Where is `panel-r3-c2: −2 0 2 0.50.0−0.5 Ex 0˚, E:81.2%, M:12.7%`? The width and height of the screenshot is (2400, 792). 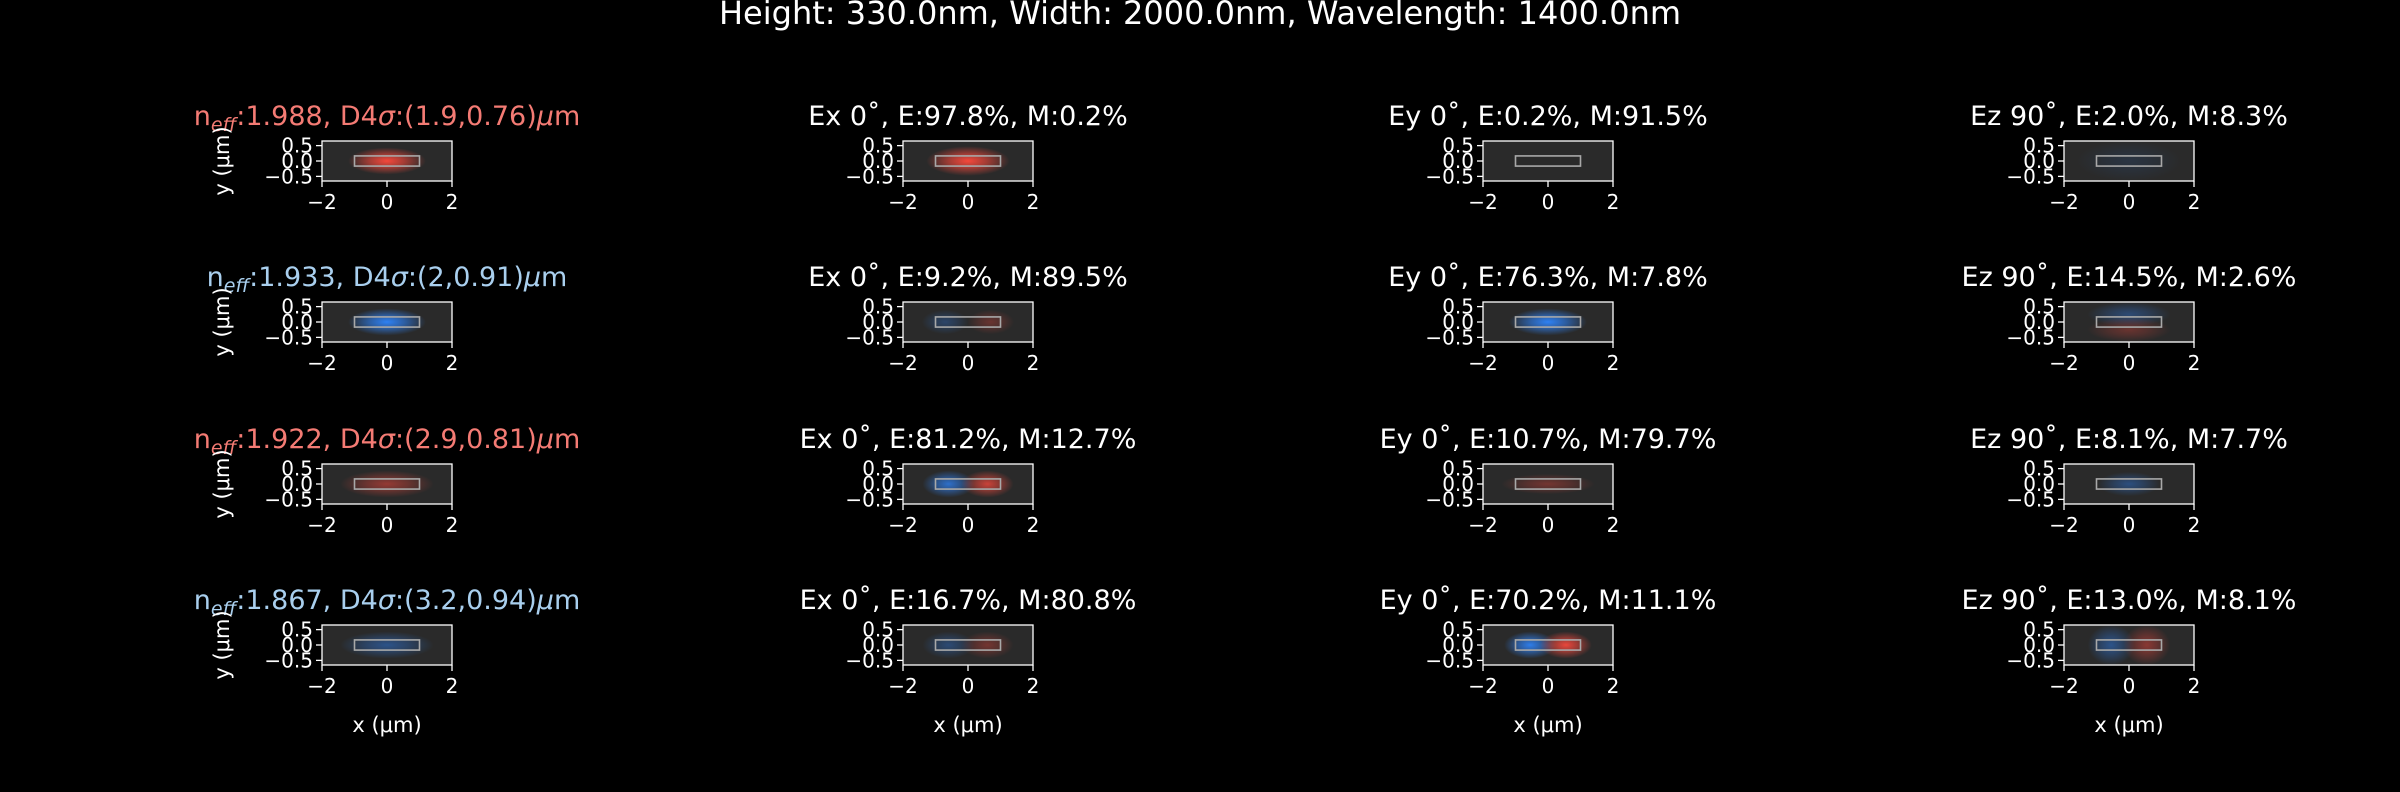 panel-r3-c2: −2 0 2 0.50.0−0.5 Ex 0˚, E:81.2%, M:12.7% is located at coordinates (968, 480).